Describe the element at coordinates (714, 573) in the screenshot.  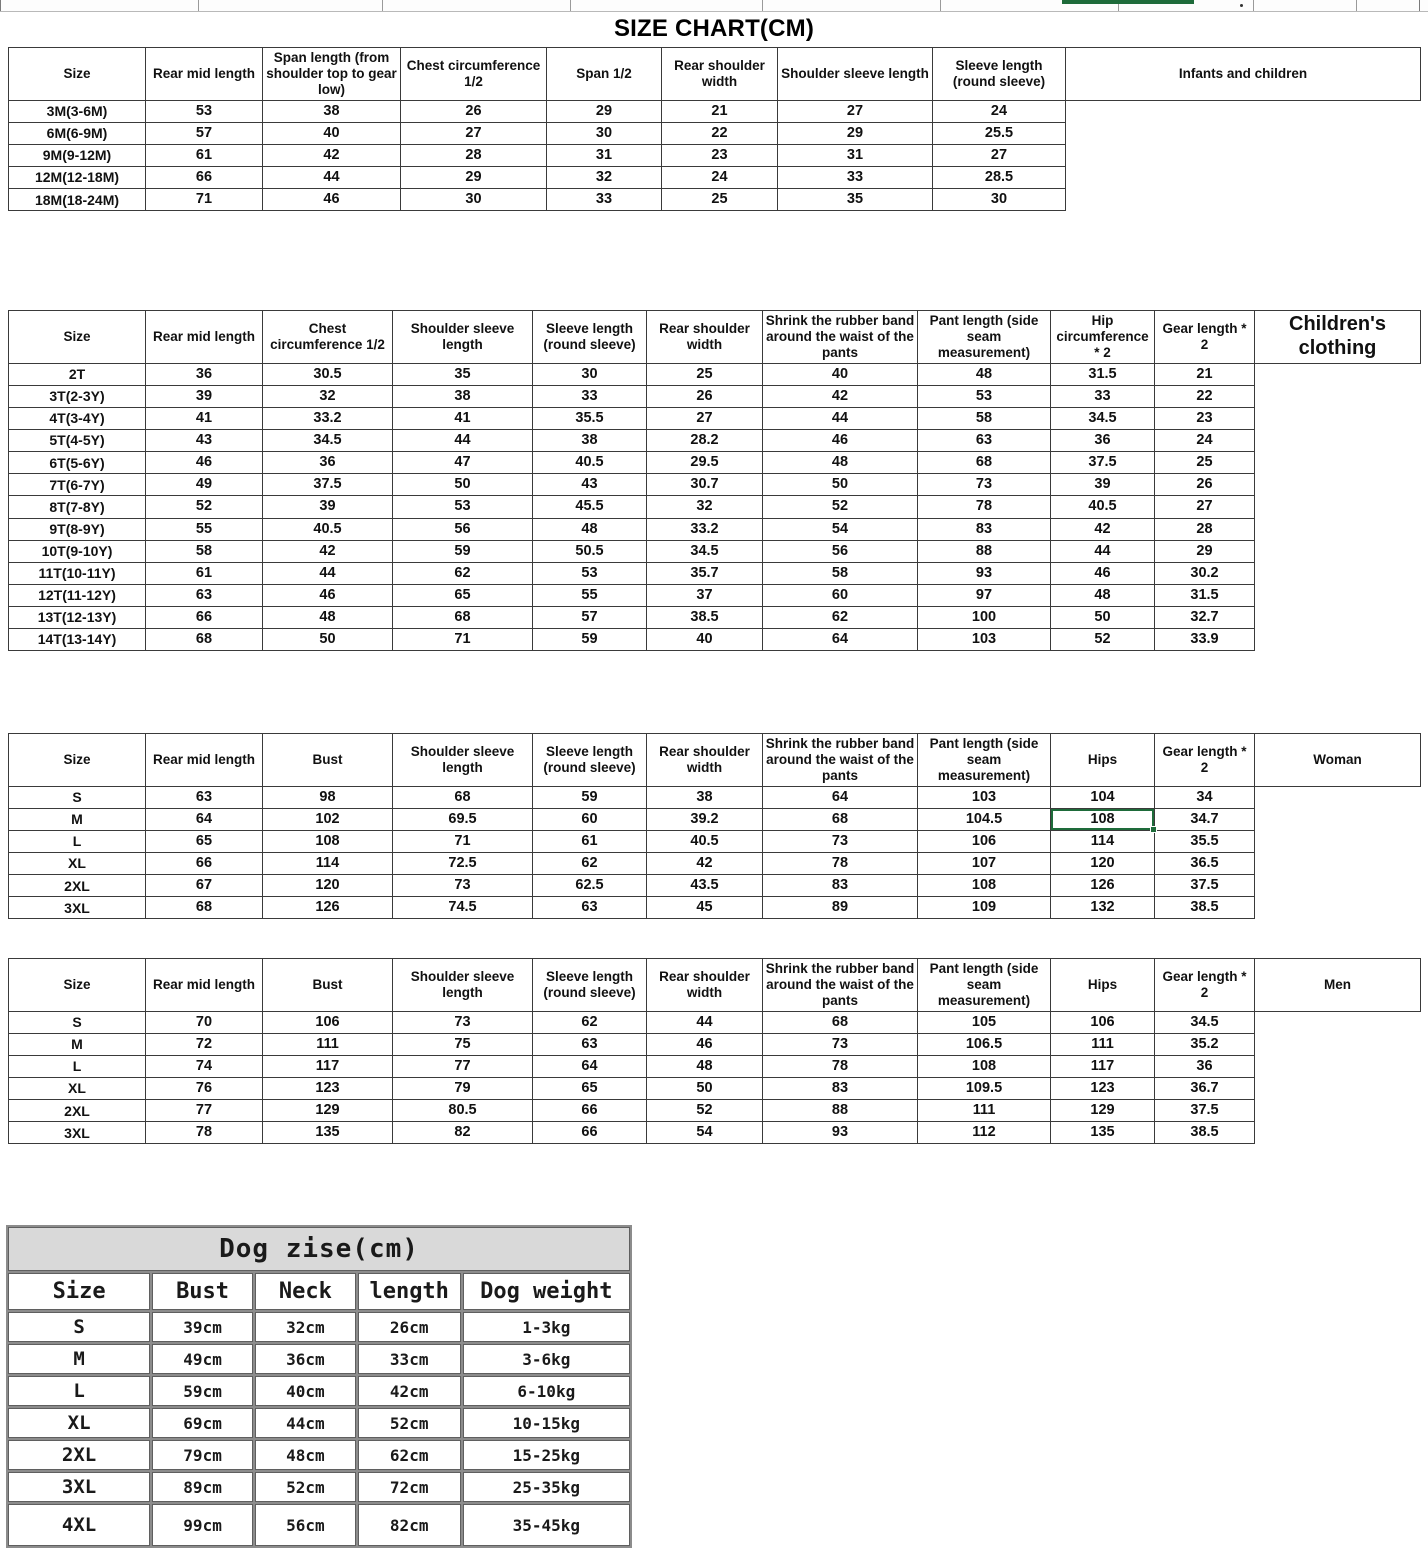
I see `table-row: 11T(10-11Y) 61 44 62 53 35.7 58 93 46 30.2` at that location.